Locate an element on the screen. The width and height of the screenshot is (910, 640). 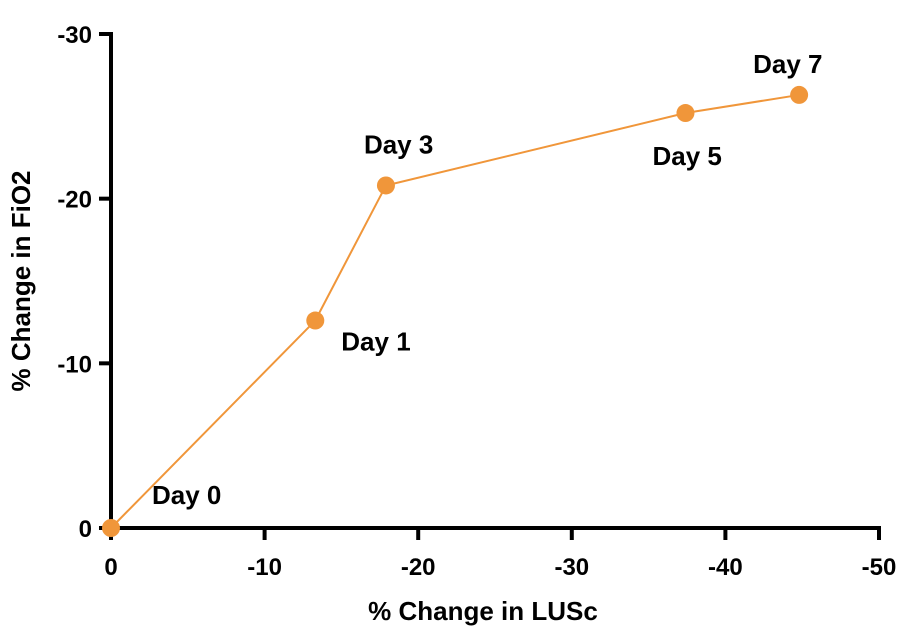
x-tick-label: 0 is located at coordinates (110, 567).